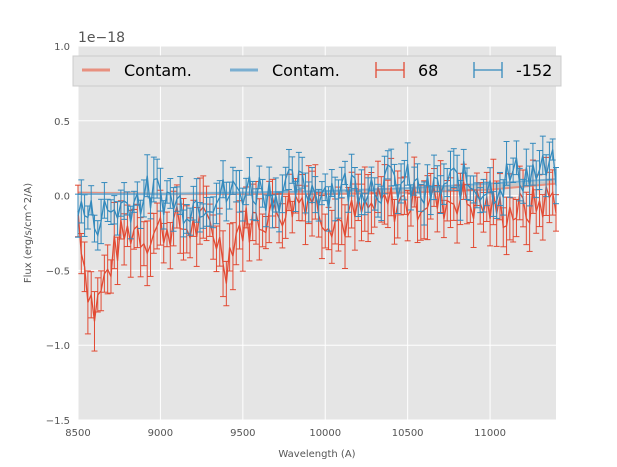 The image size is (617, 467). What do you see at coordinates (490, 433) in the screenshot?
I see `x-tick-label: 11000` at bounding box center [490, 433].